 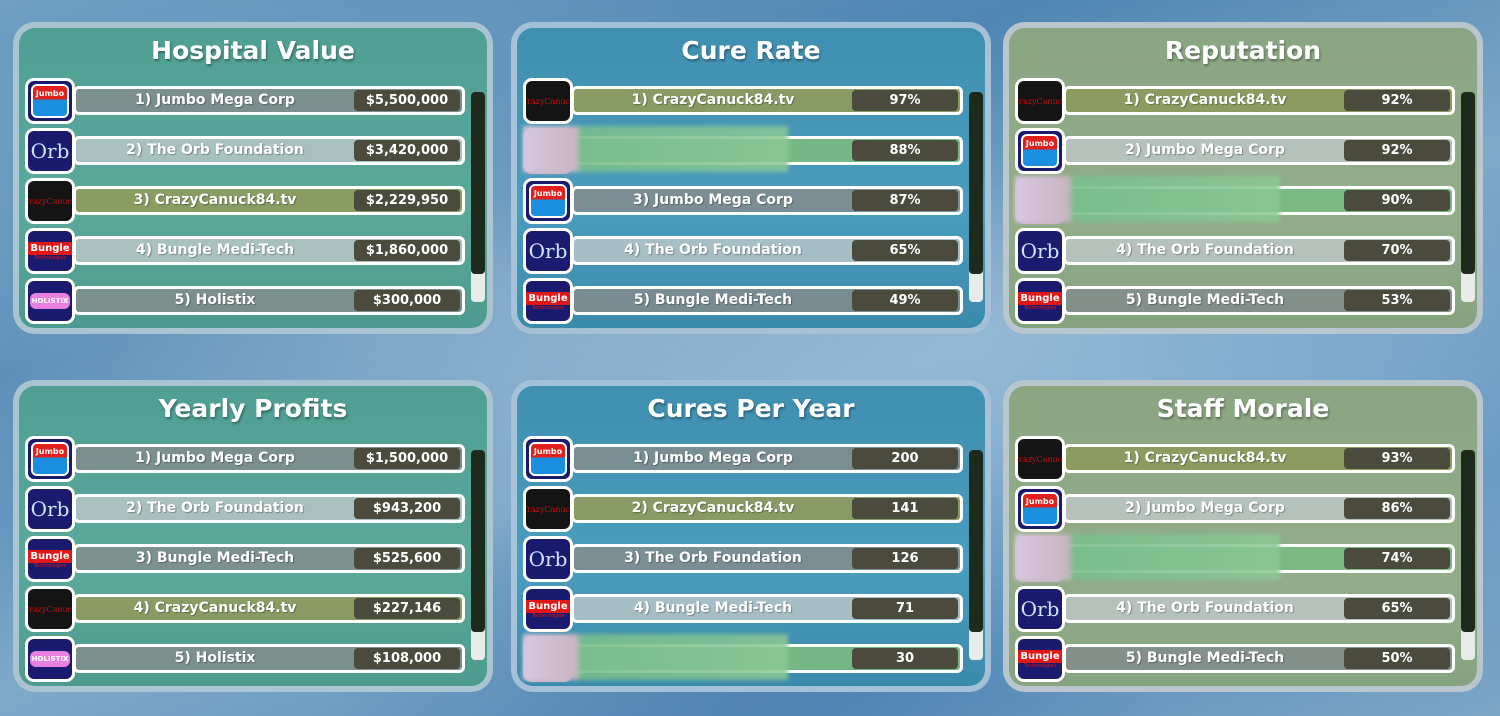 I want to click on leaderboard-row: CrazyCanuck 2) CrazyCanuck84.tv 141, so click(x=743, y=509).